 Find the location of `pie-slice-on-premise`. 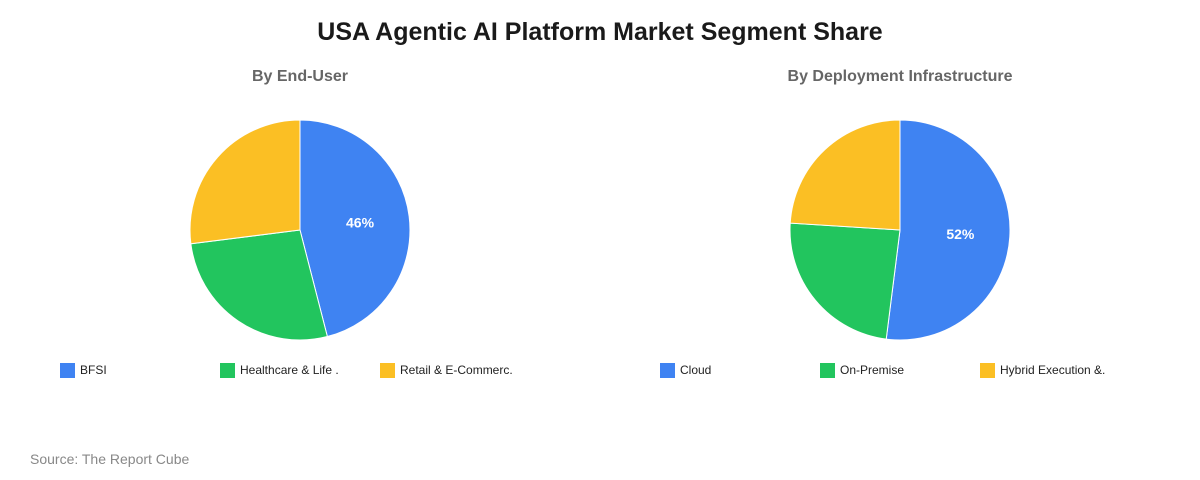

pie-slice-on-premise is located at coordinates (845, 281).